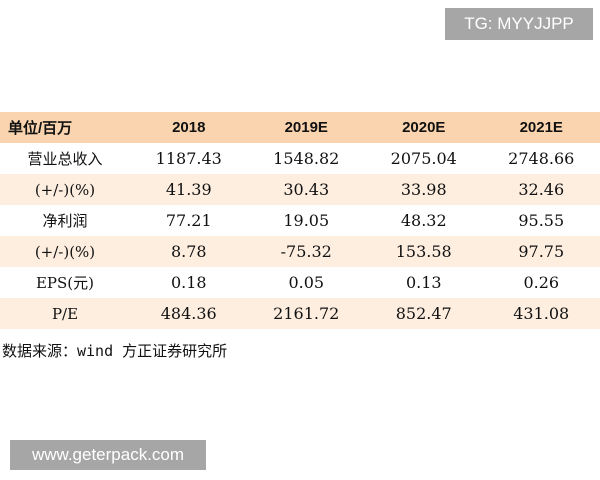 This screenshot has width=600, height=480. I want to click on cell: 97.75, so click(541, 251).